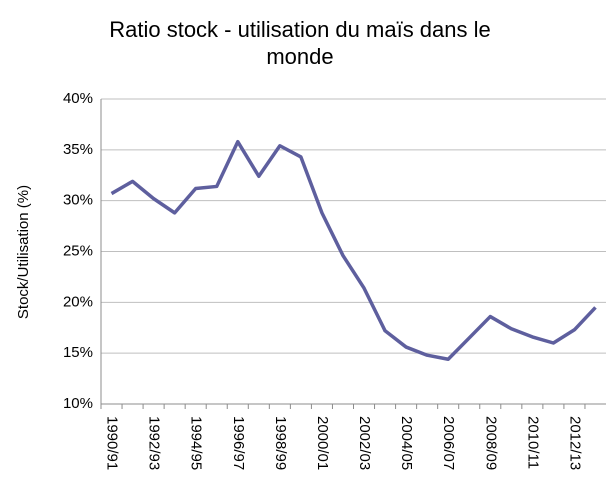 This screenshot has width=612, height=492. I want to click on x-tick-label: 1996/97, so click(238, 443).